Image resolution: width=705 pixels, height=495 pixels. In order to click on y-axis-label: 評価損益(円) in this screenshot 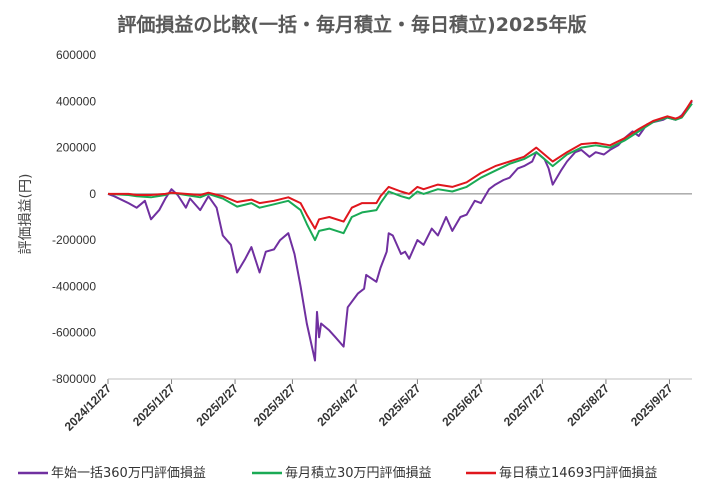, I will do `click(26, 214)`.